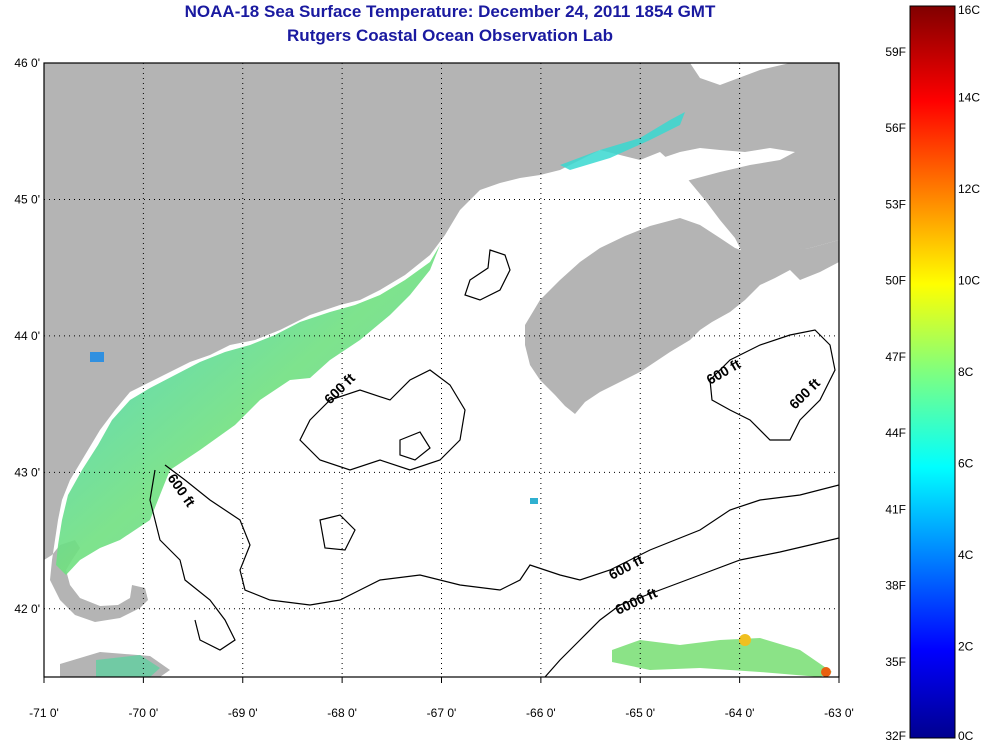  What do you see at coordinates (691, 607) in the screenshot?
I see `contour-6000ft` at bounding box center [691, 607].